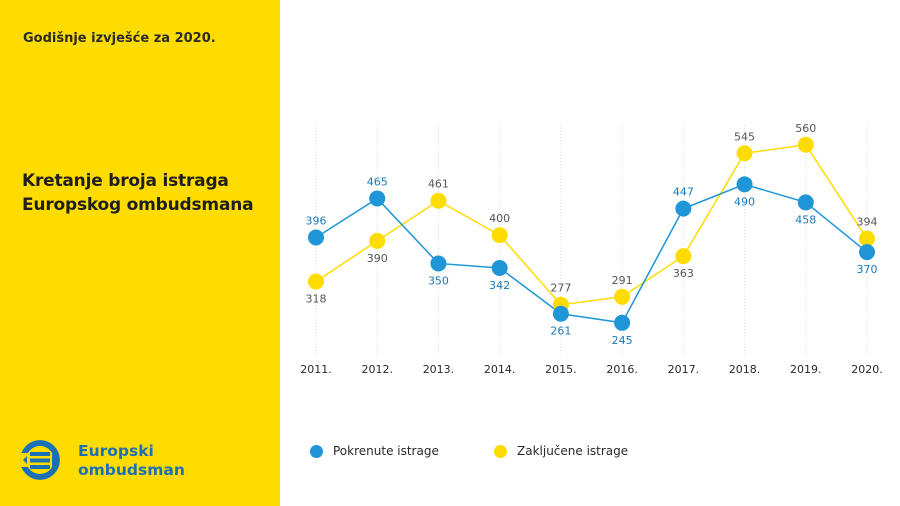 This screenshot has height=506, width=900. What do you see at coordinates (131, 470) in the screenshot?
I see `logo-text-line2: ombudsman` at bounding box center [131, 470].